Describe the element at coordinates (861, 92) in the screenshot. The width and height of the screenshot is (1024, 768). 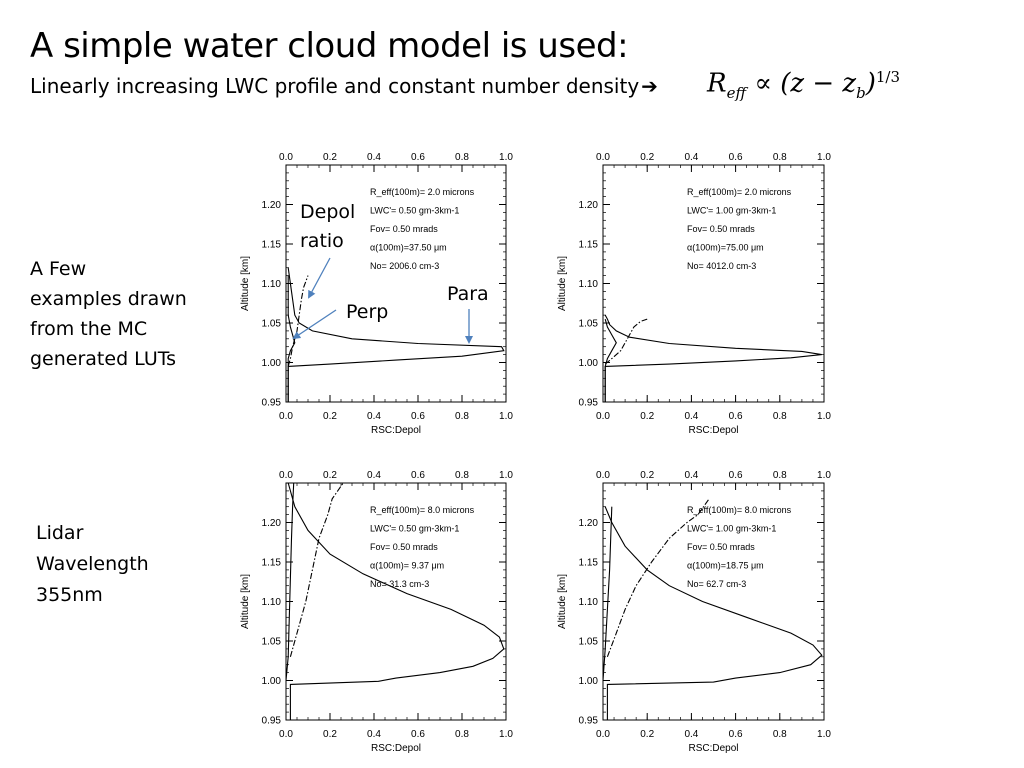
I see `formula-rhs-sub: b` at that location.